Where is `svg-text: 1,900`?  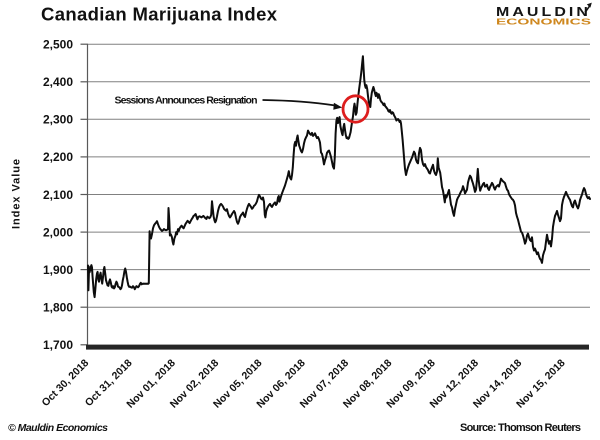 svg-text: 1,900 is located at coordinates (58, 270).